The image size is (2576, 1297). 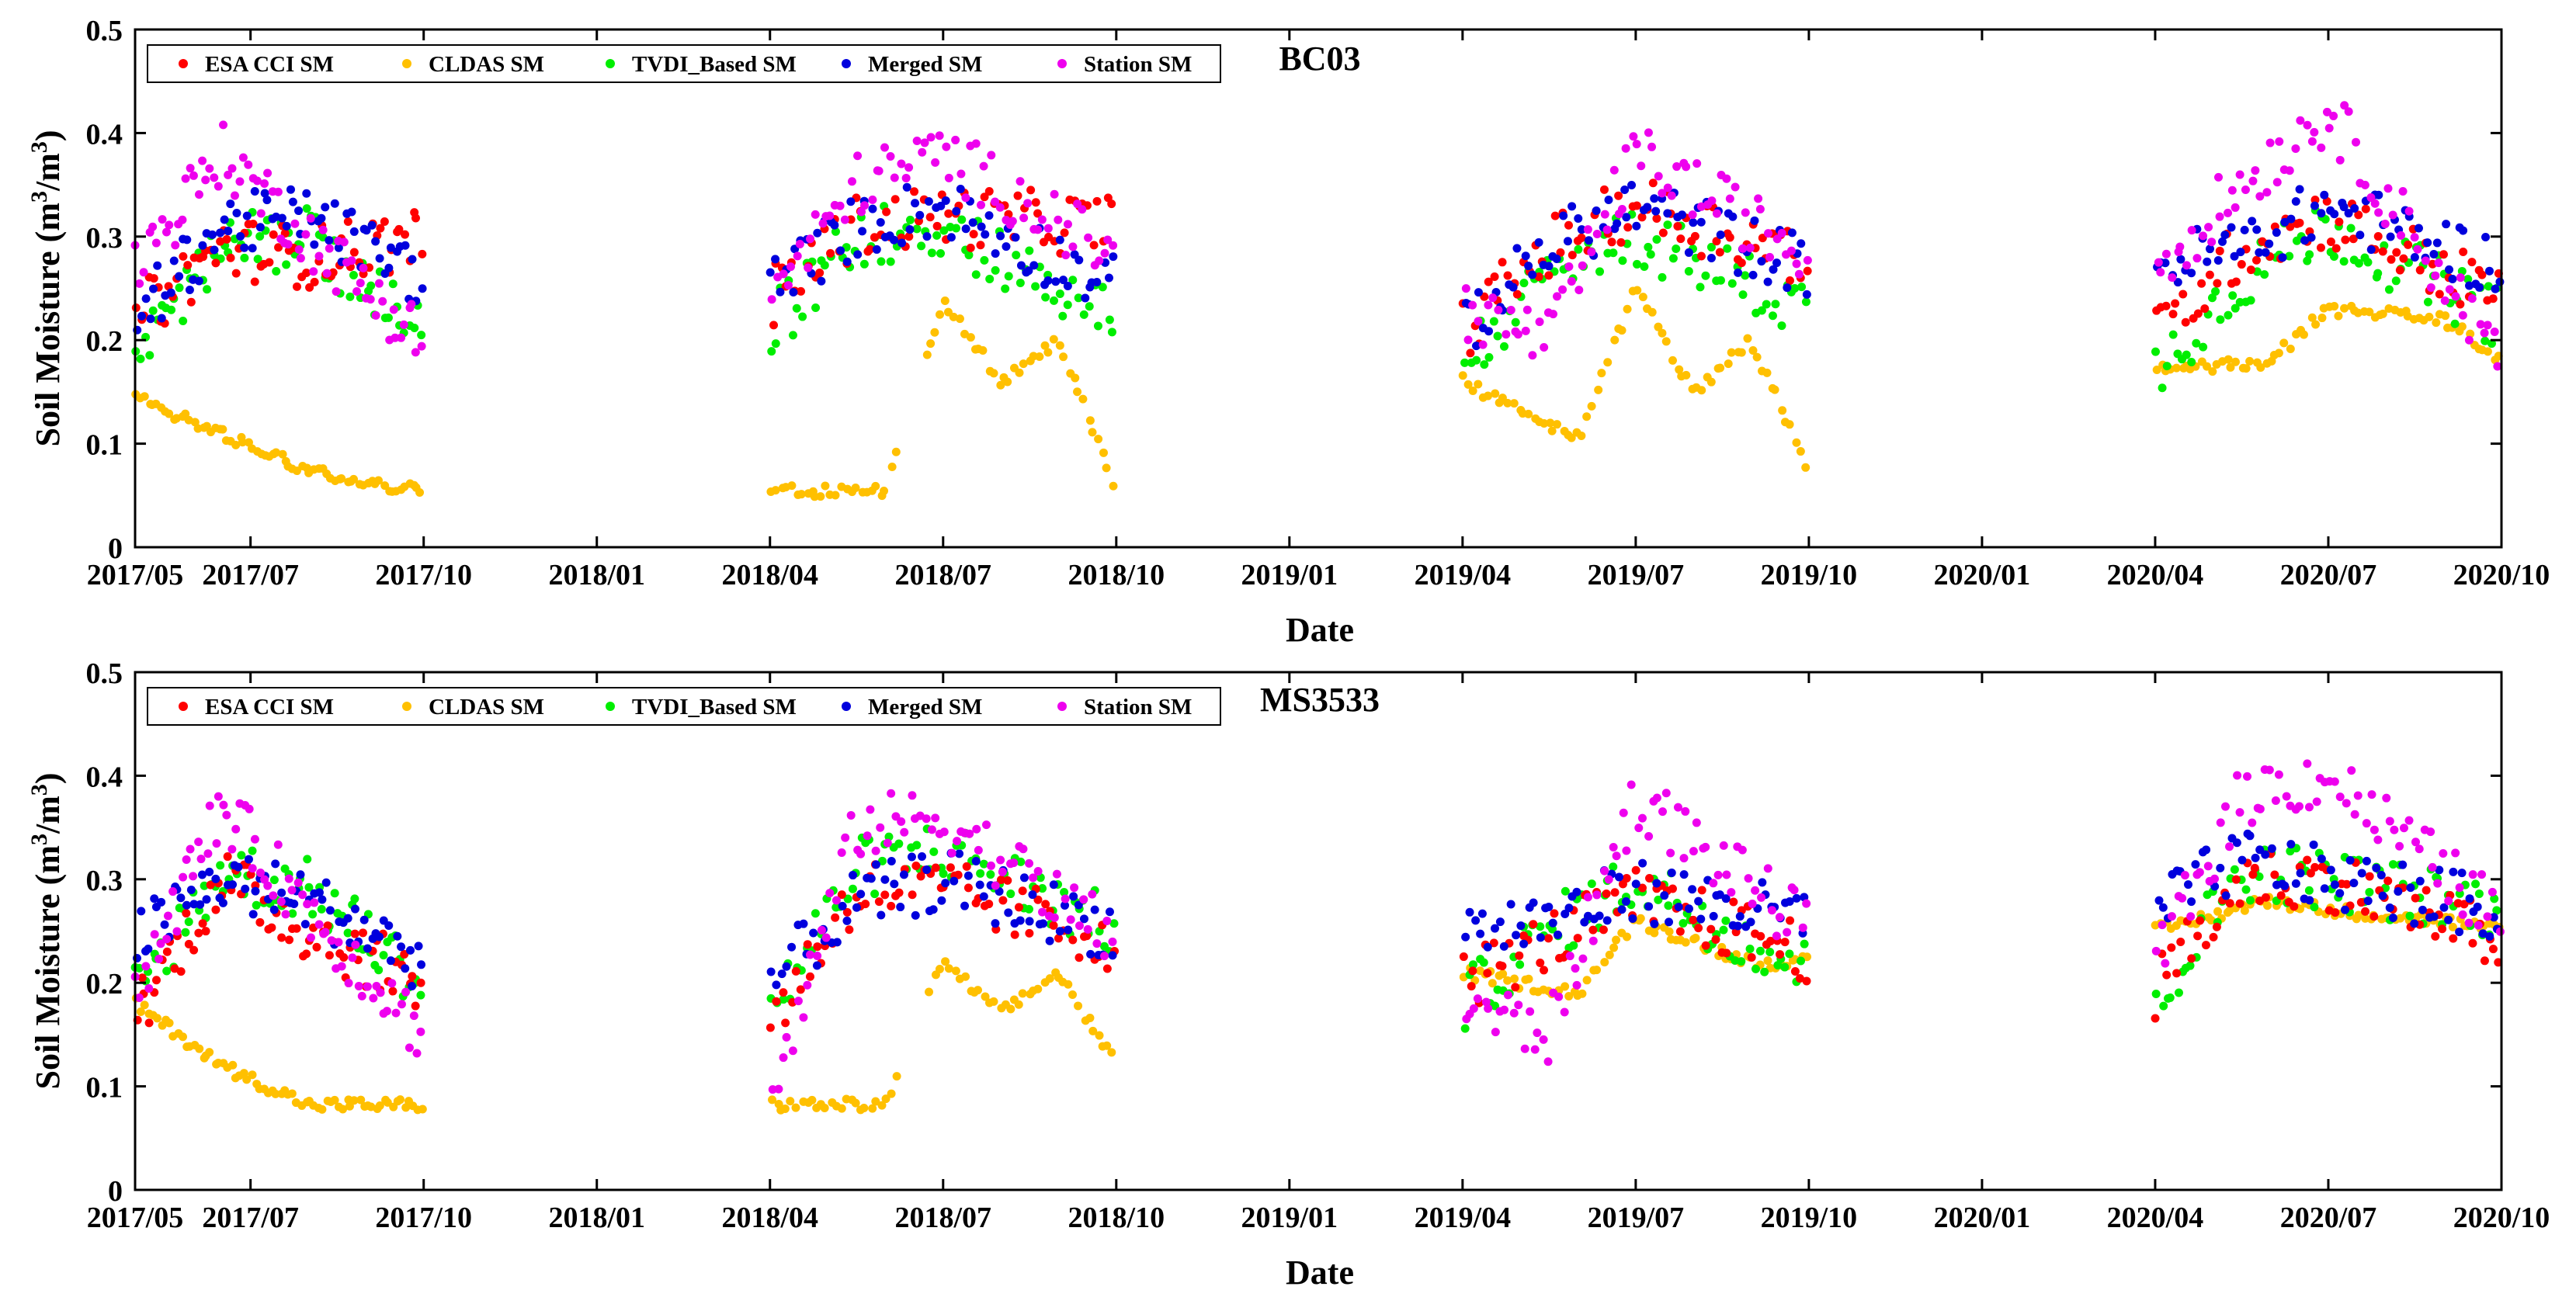 I want to click on x-tick-label: 2020/10, so click(x=2501, y=1218).